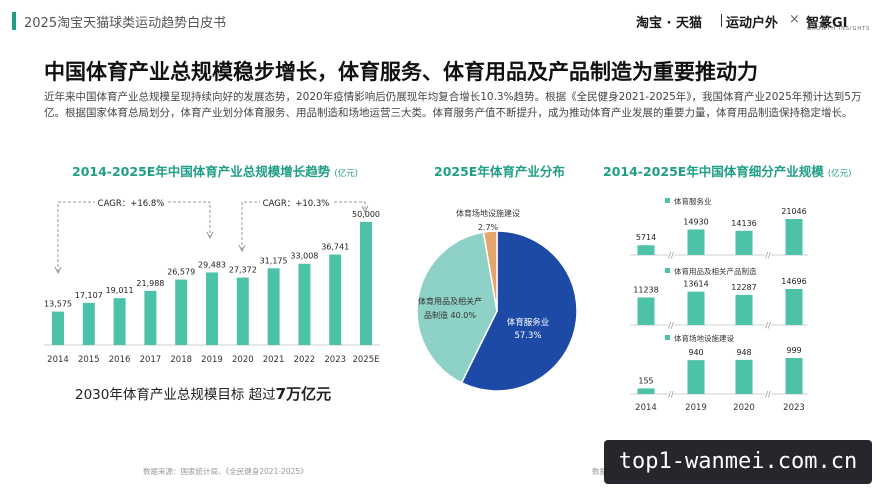 This screenshot has height=500, width=889. Describe the element at coordinates (646, 250) in the screenshot. I see `sub-bar-1-2014` at that location.